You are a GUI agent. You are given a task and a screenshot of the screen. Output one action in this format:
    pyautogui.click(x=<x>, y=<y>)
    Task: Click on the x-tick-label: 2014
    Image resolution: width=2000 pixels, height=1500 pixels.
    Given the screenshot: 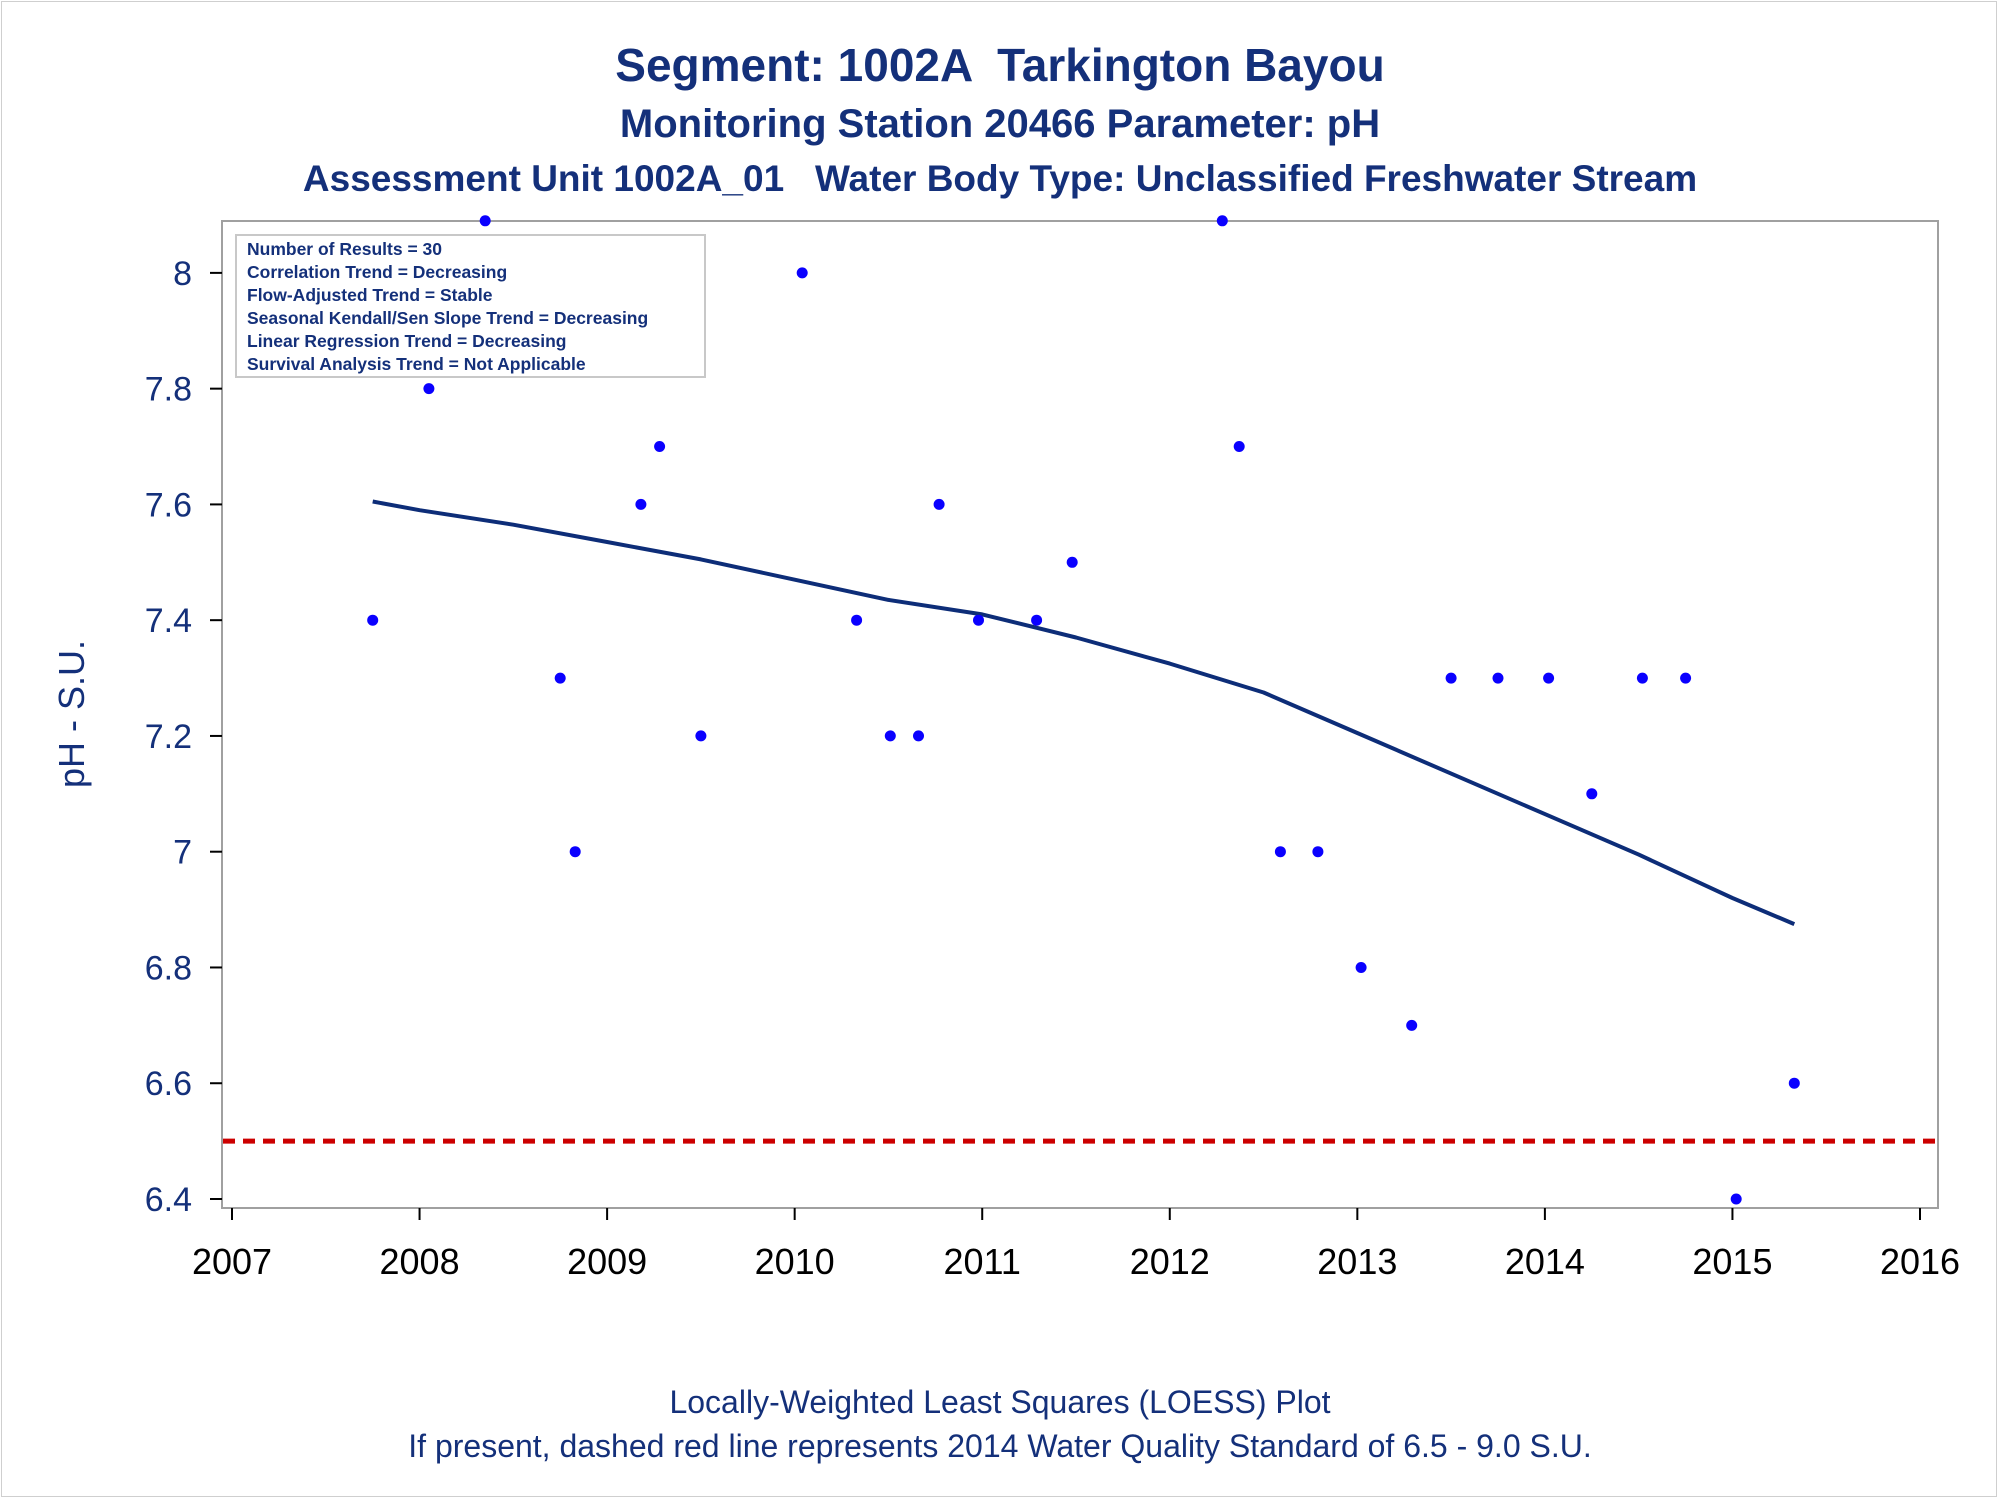 What is the action you would take?
    pyautogui.click(x=1545, y=1261)
    